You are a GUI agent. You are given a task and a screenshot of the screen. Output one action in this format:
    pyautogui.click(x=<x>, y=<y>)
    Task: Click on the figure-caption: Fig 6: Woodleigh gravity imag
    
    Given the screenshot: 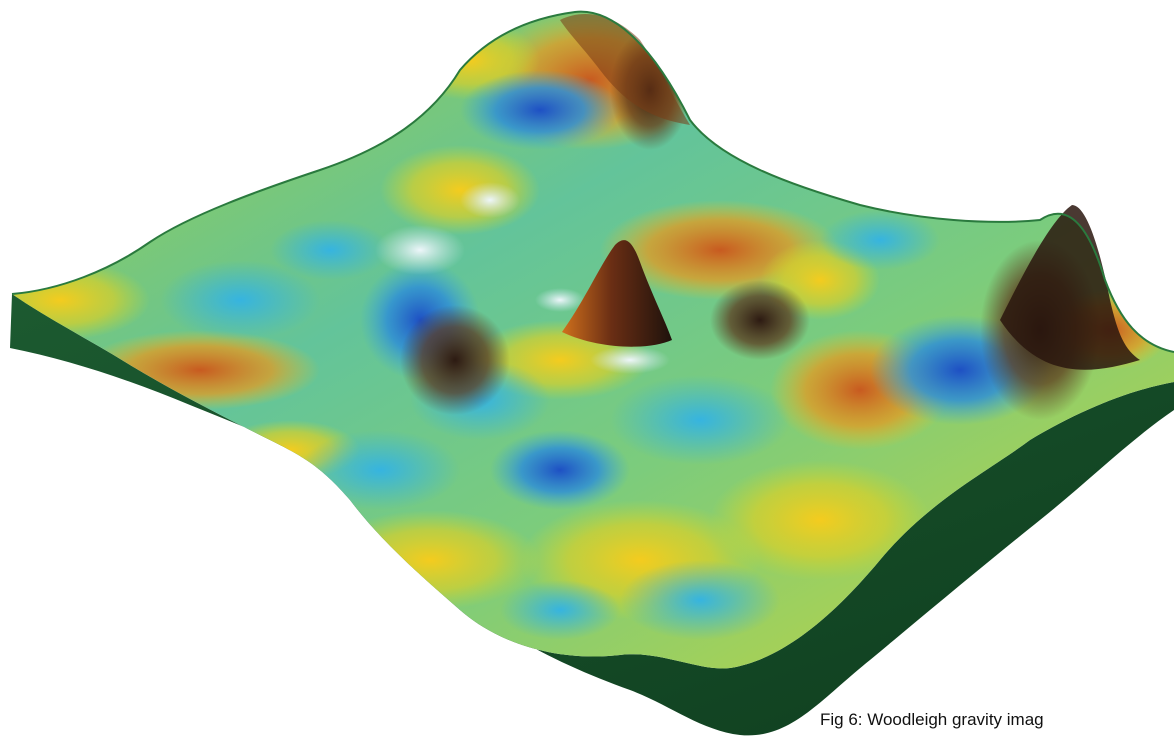 What is the action you would take?
    pyautogui.click(x=932, y=719)
    